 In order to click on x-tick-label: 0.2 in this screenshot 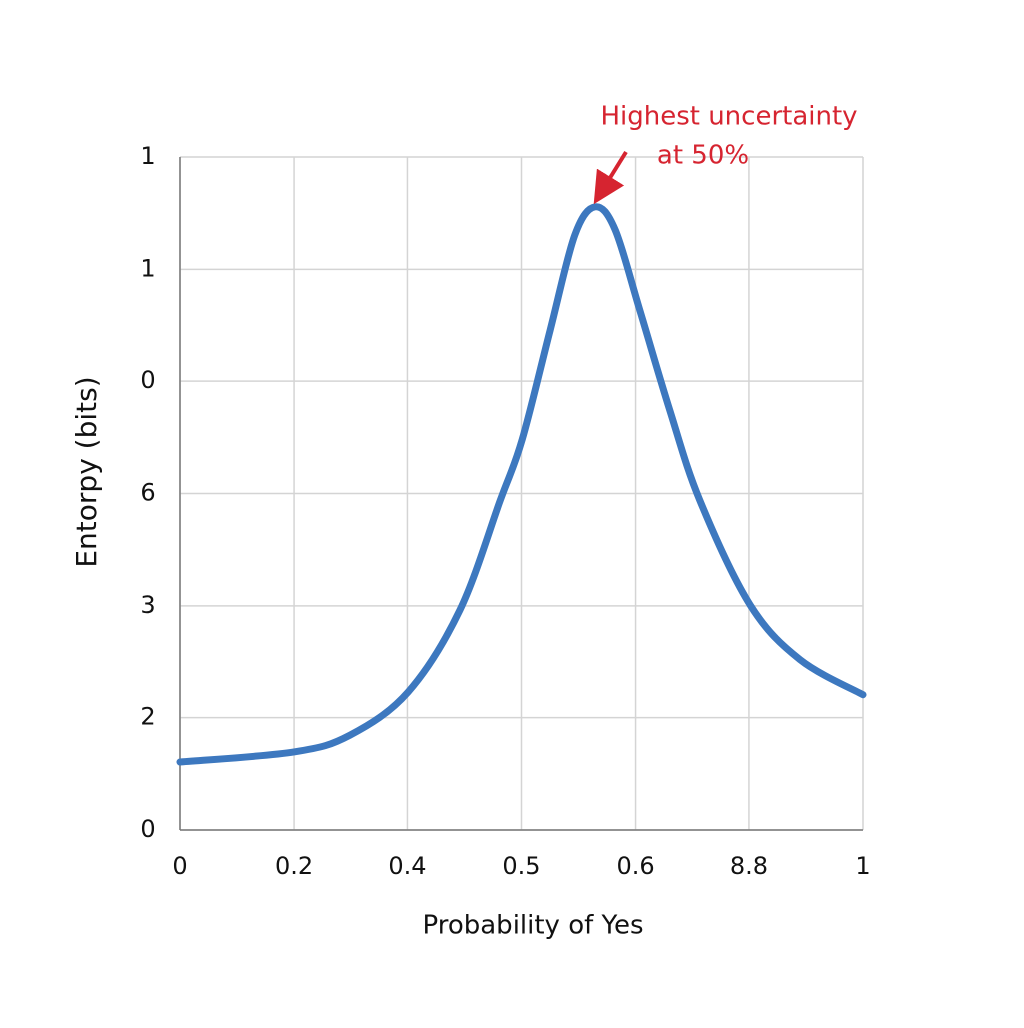, I will do `click(294, 866)`.